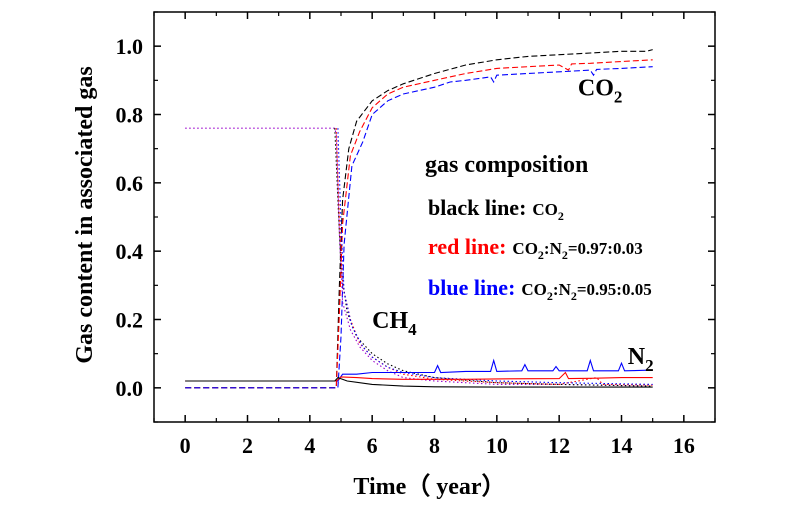 This screenshot has width=806, height=506. Describe the element at coordinates (477, 207) in the screenshot. I see `legend-label-1: black line:` at that location.